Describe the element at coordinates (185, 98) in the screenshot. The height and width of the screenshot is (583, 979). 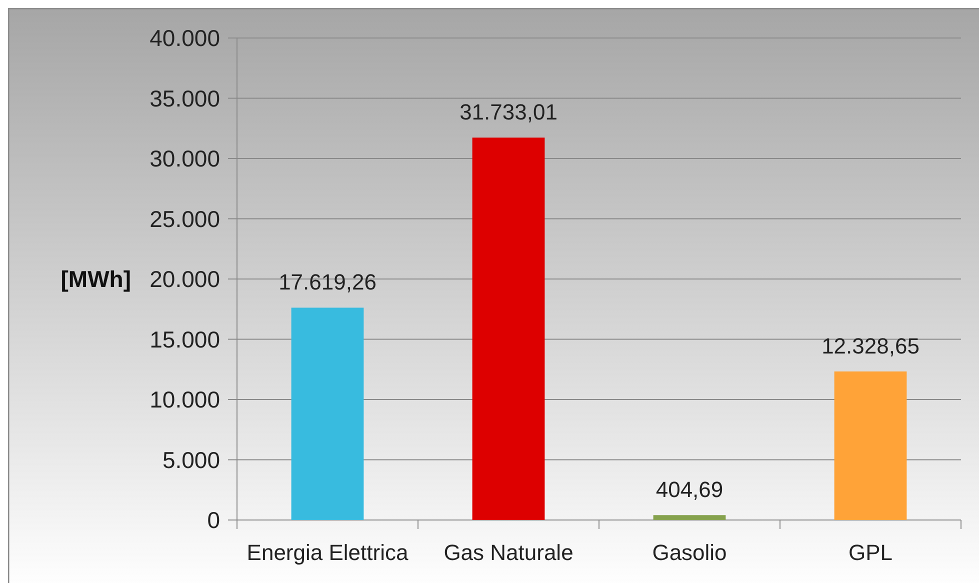
I see `y-tick-label: 35.000` at that location.